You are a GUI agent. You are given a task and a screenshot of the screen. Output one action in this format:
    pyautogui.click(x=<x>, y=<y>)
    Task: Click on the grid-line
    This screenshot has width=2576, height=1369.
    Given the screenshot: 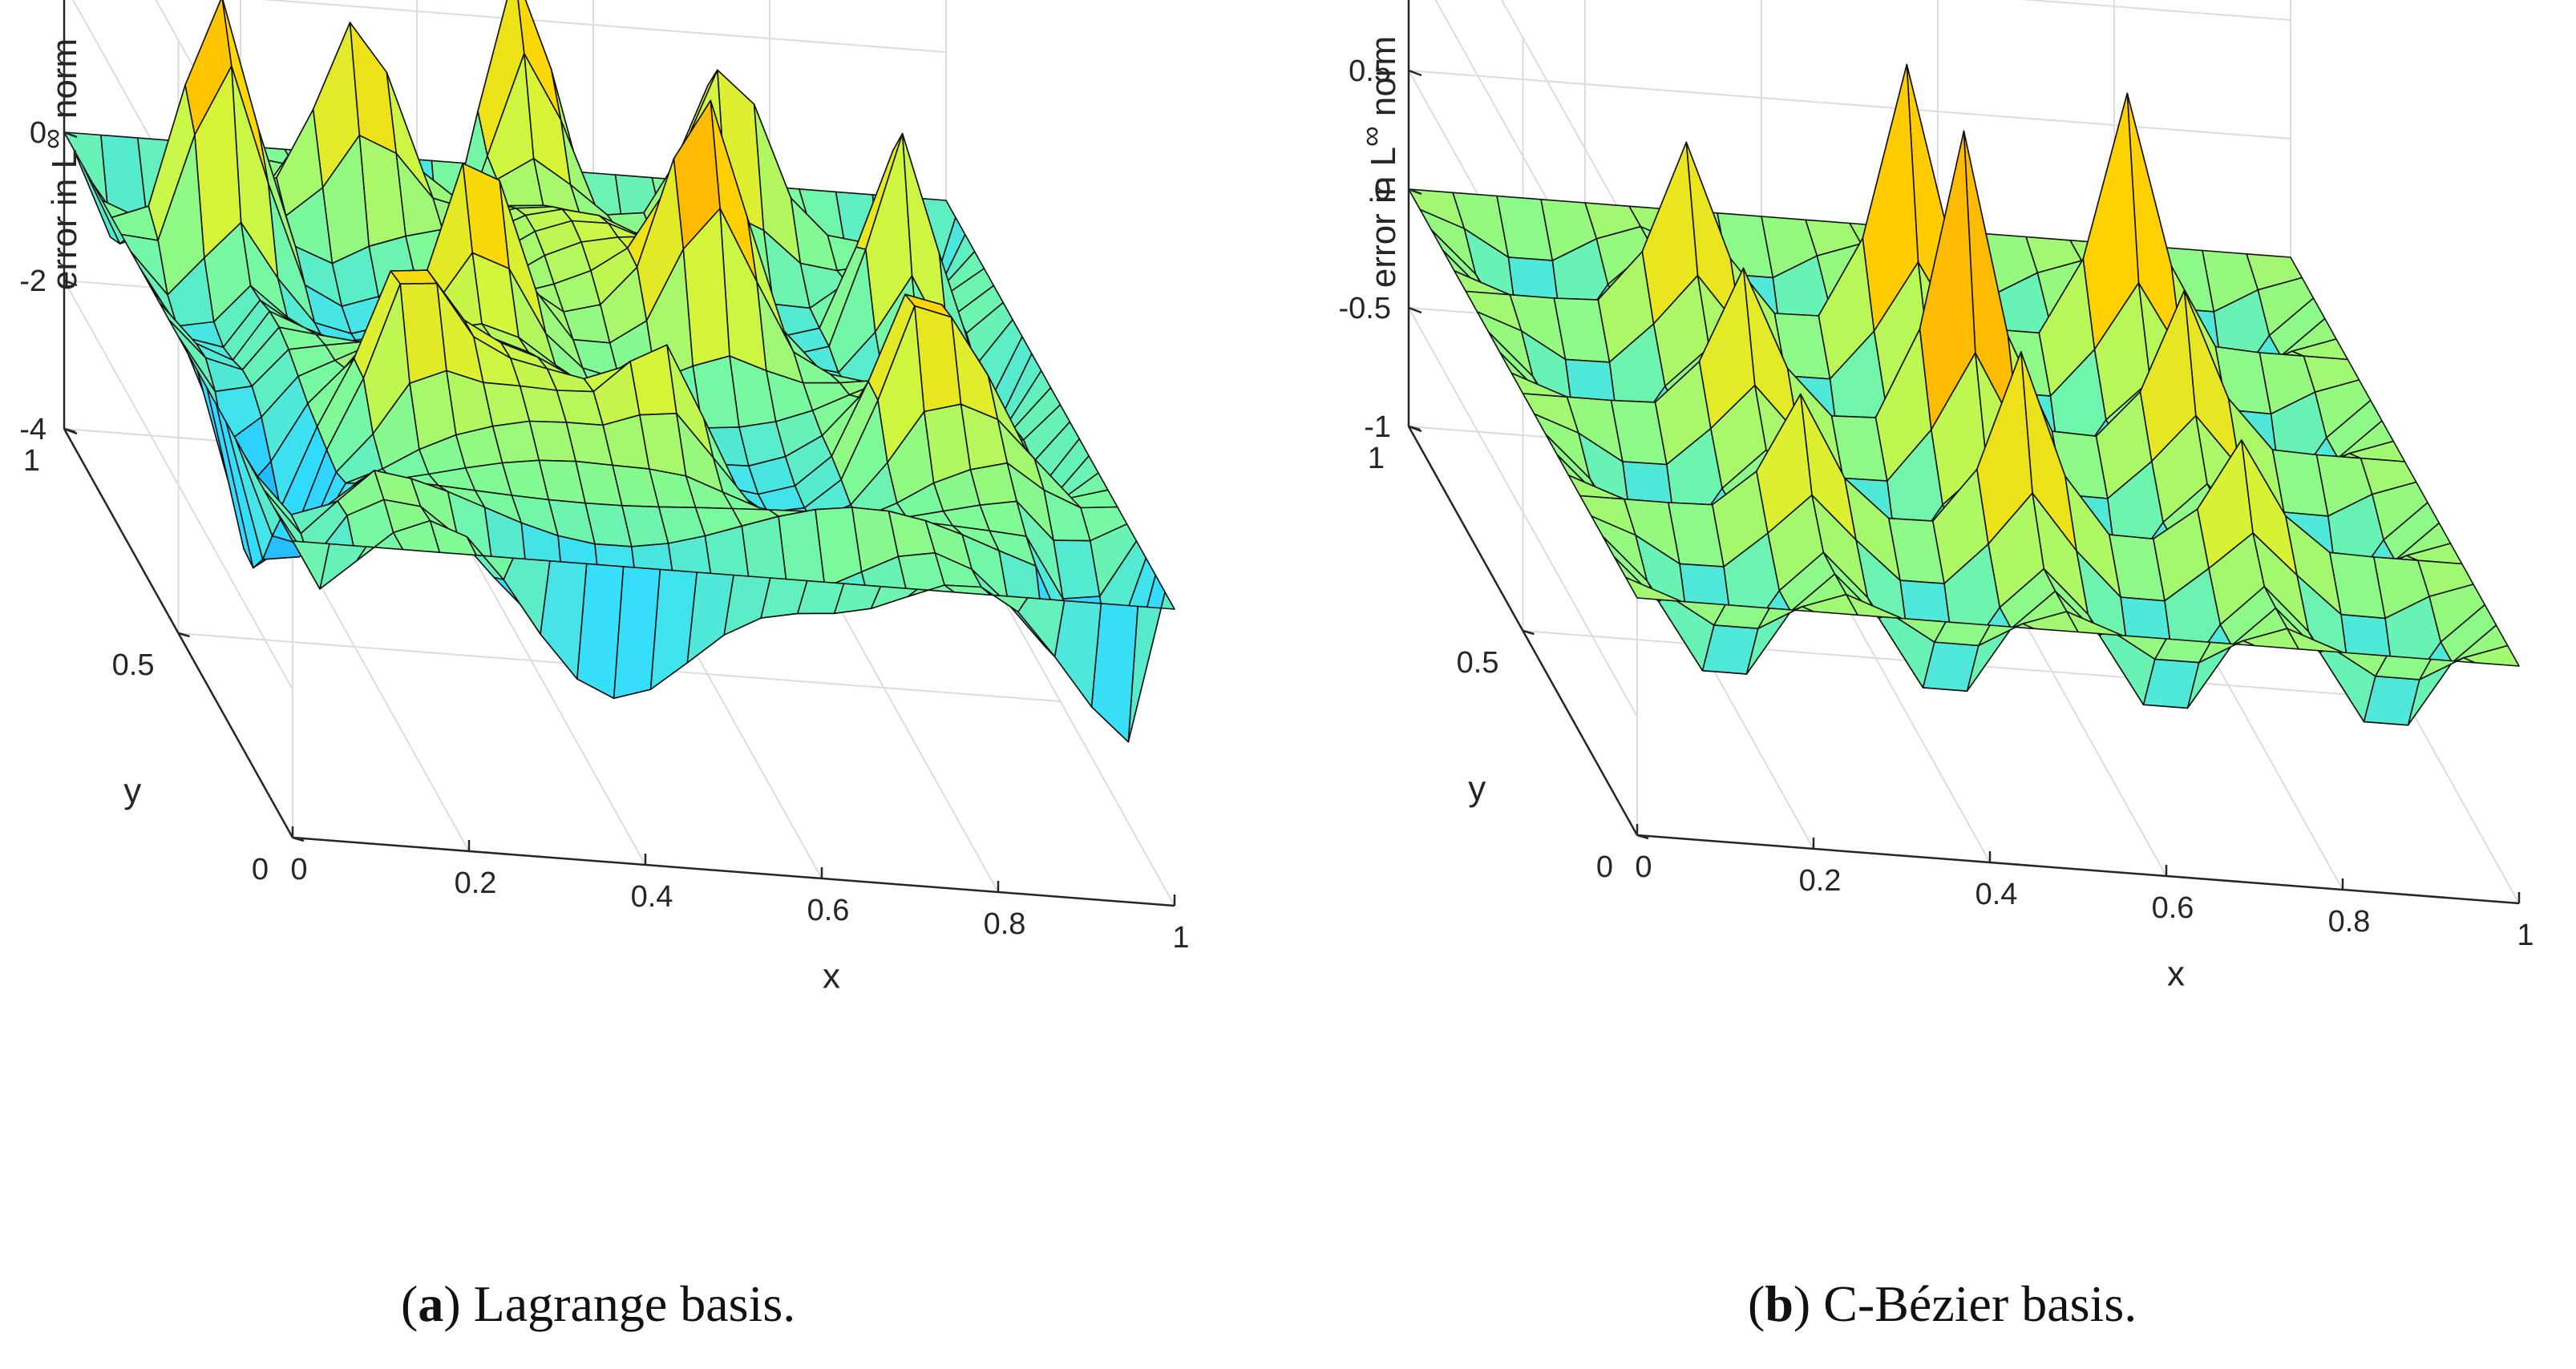 What is the action you would take?
    pyautogui.click(x=1569, y=121)
    